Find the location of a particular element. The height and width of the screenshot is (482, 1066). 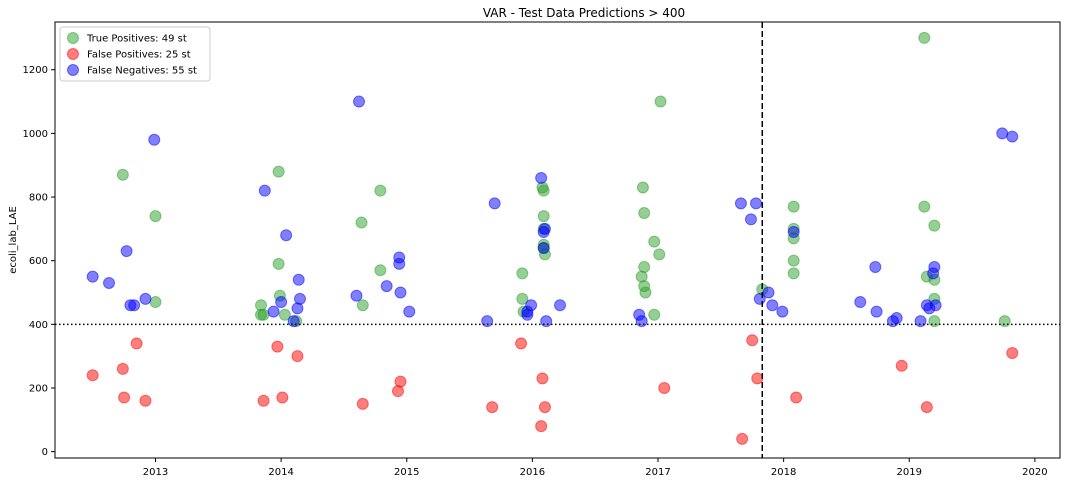

x-axis: 2013 2014 2015 2016 2017 2018 2019 2020 is located at coordinates (595, 468).